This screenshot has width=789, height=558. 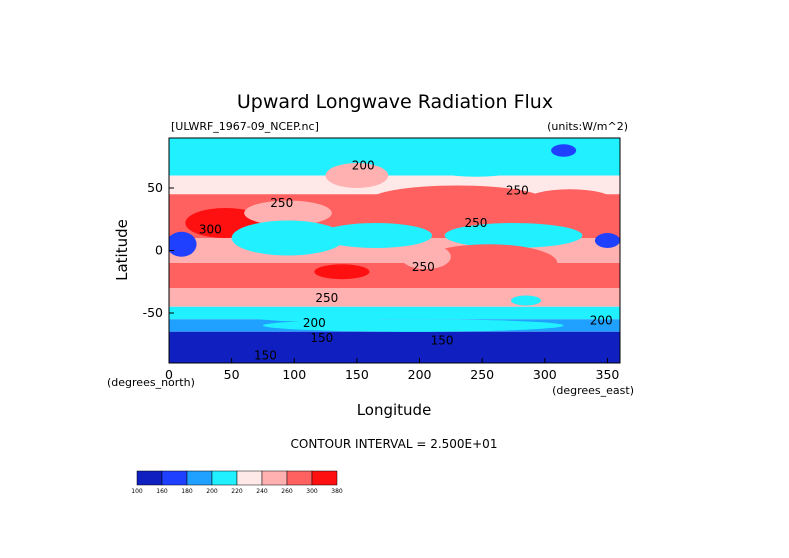 I want to click on contour-label-4: 250, so click(x=475, y=223).